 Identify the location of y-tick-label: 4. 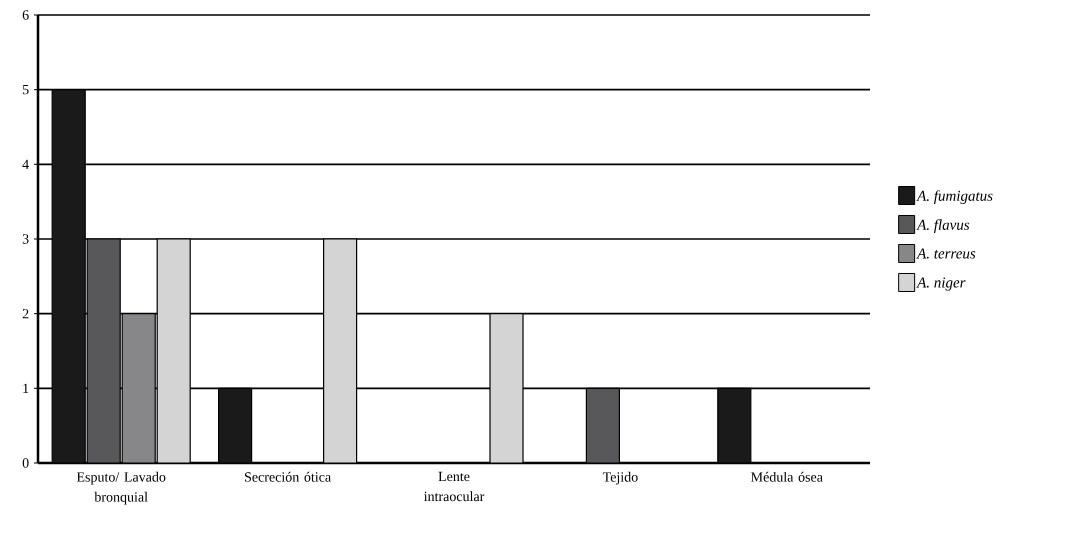
(25, 164).